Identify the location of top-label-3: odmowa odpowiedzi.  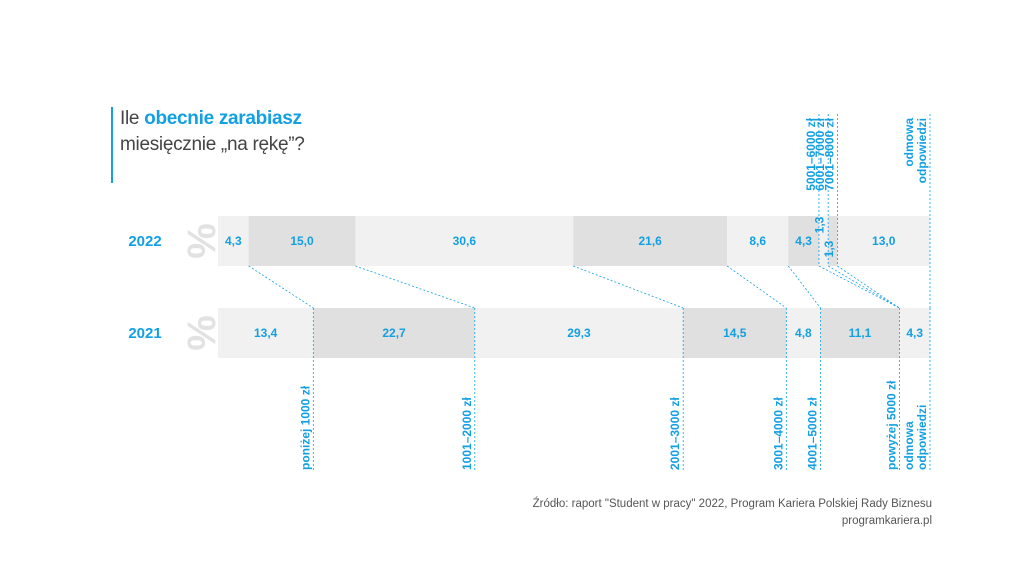
(915, 151).